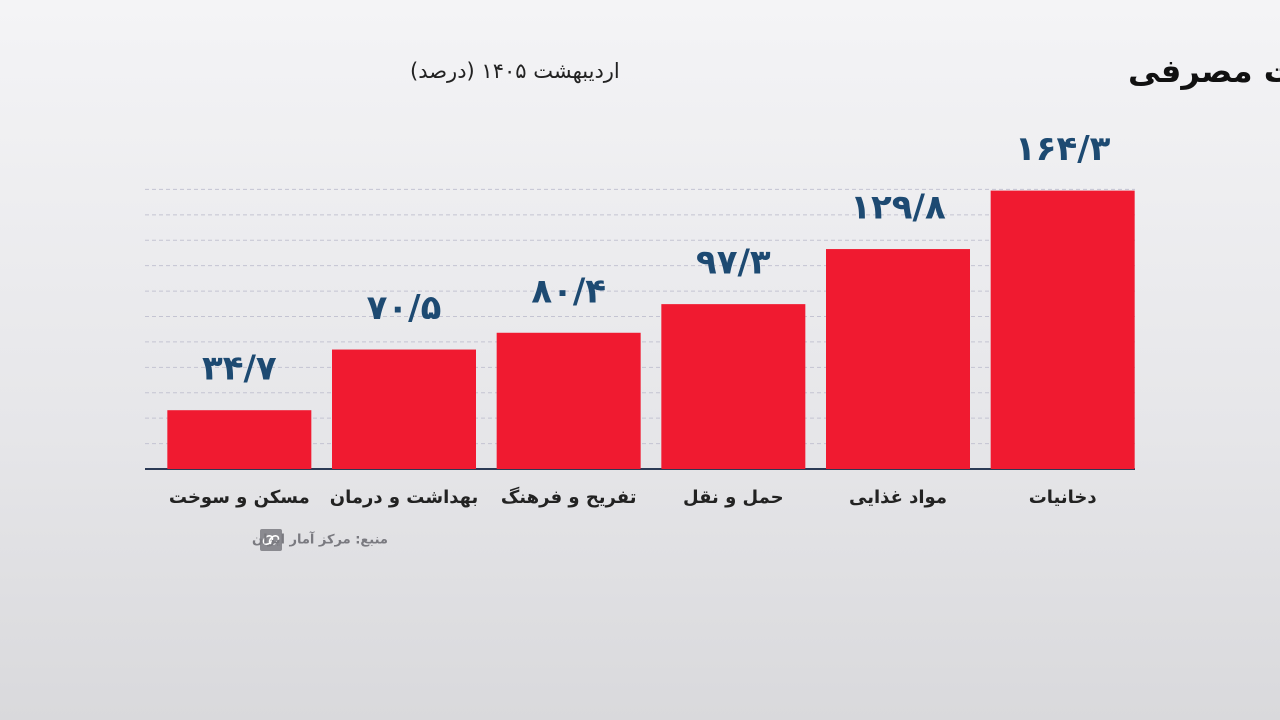 The image size is (1280, 720). What do you see at coordinates (239, 369) in the screenshot?
I see `value-label: ۳۴/۷` at bounding box center [239, 369].